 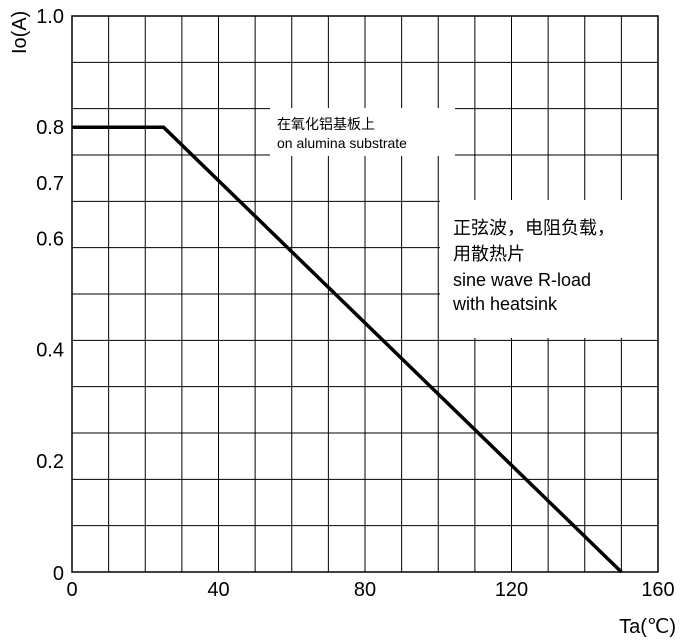 I want to click on y-tick-label: 0.2, so click(x=50, y=462).